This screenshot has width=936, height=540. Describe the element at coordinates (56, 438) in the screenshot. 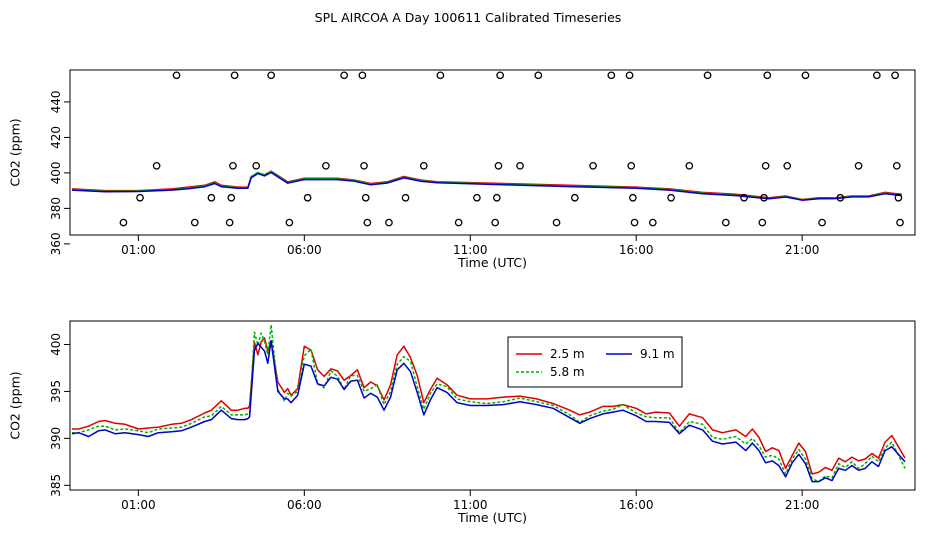

I see `y-tick-label: 390` at that location.